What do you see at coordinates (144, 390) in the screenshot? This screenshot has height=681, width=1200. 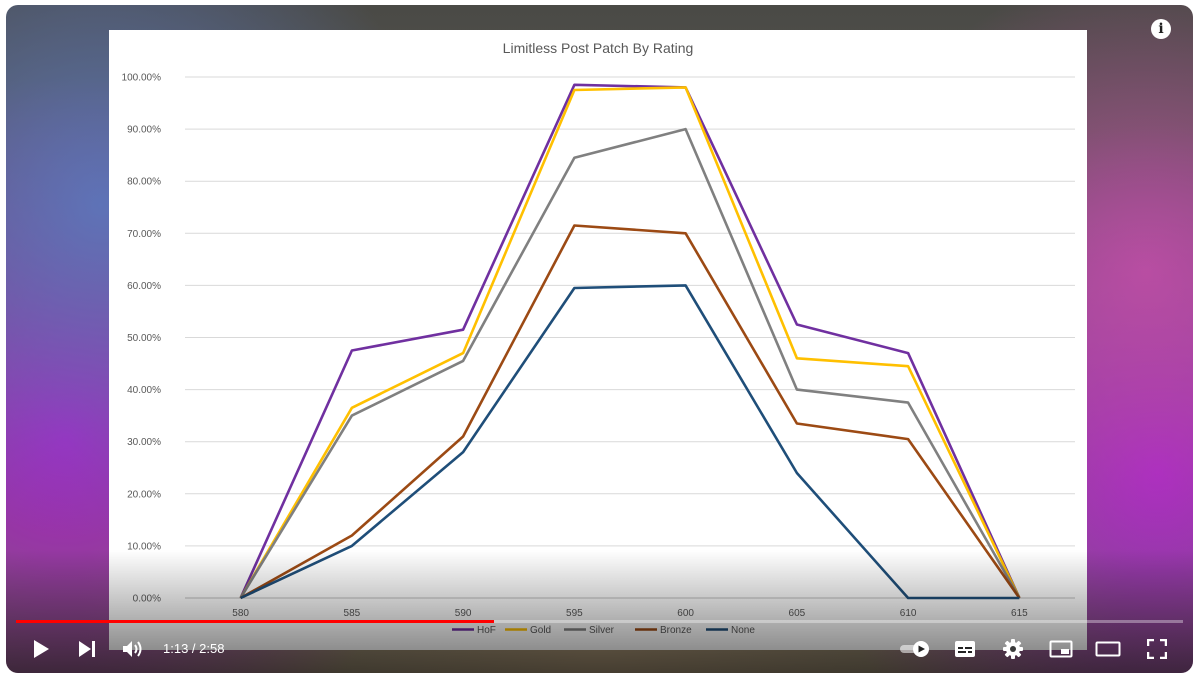 I see `y-tick-label: 40.00%` at bounding box center [144, 390].